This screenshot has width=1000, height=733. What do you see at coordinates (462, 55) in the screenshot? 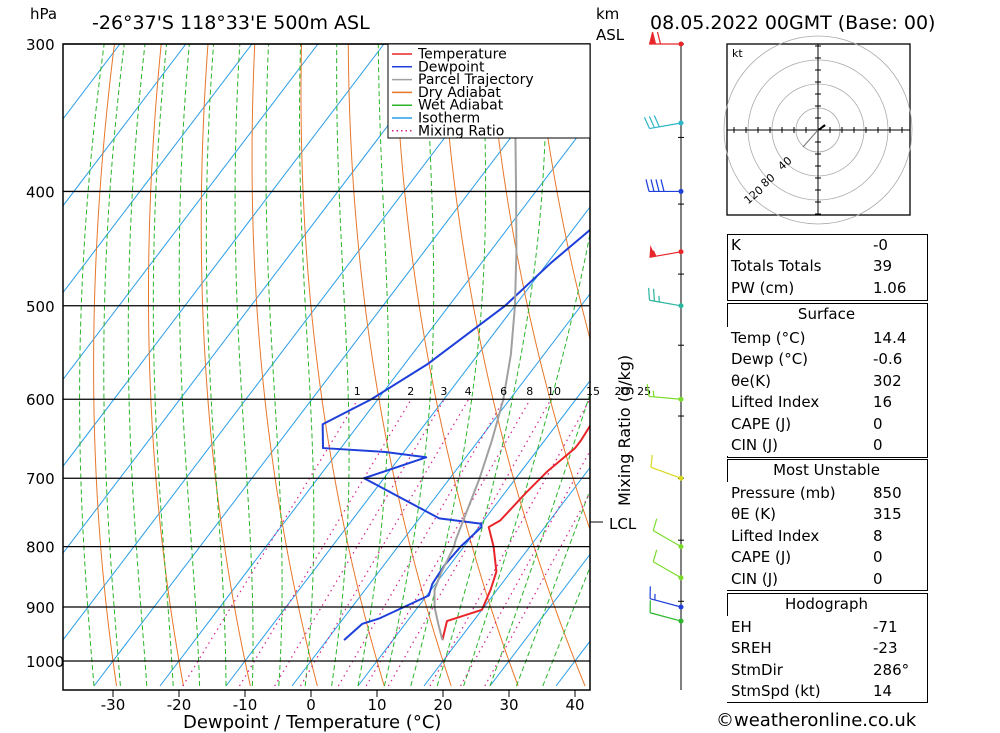
I see `legend-label: Temperature` at bounding box center [462, 55].